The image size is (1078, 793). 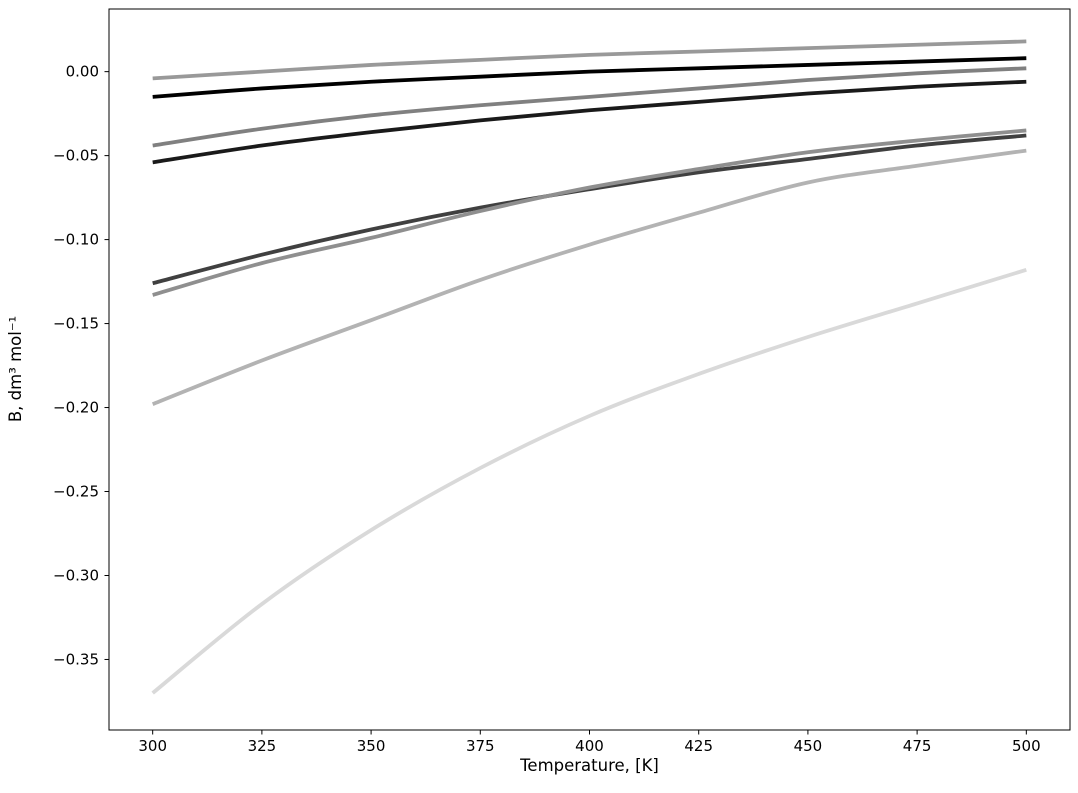 What do you see at coordinates (76, 575) in the screenshot?
I see `y-tick-label: −0.30` at bounding box center [76, 575].